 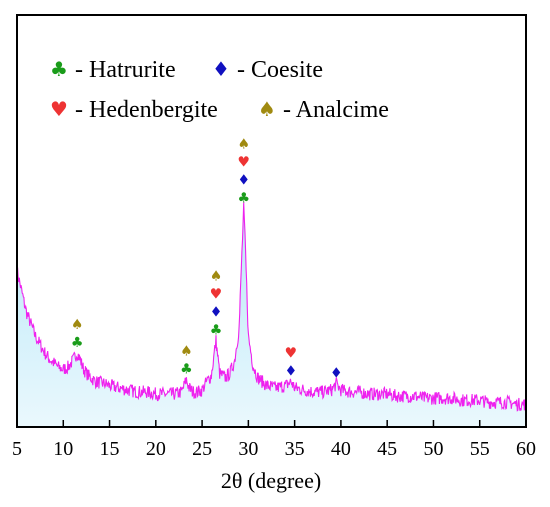 I want to click on x-tick-label: 45, so click(x=387, y=449).